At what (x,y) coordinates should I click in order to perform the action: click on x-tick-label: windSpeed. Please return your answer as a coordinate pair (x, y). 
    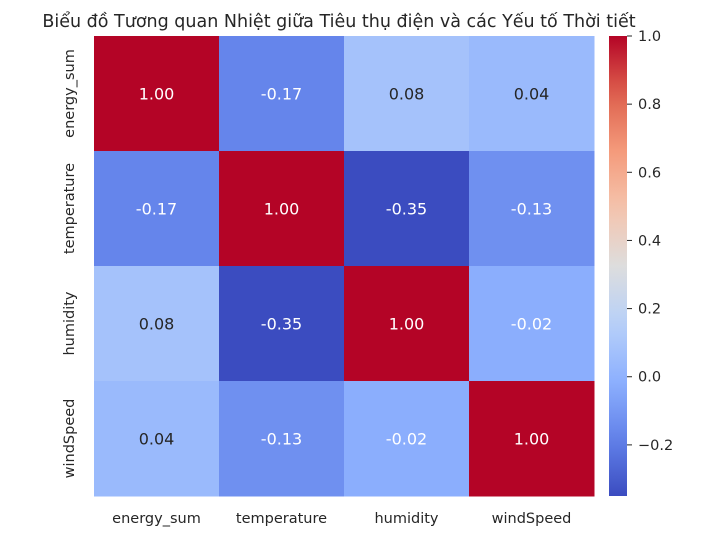
    Looking at the image, I should click on (532, 519).